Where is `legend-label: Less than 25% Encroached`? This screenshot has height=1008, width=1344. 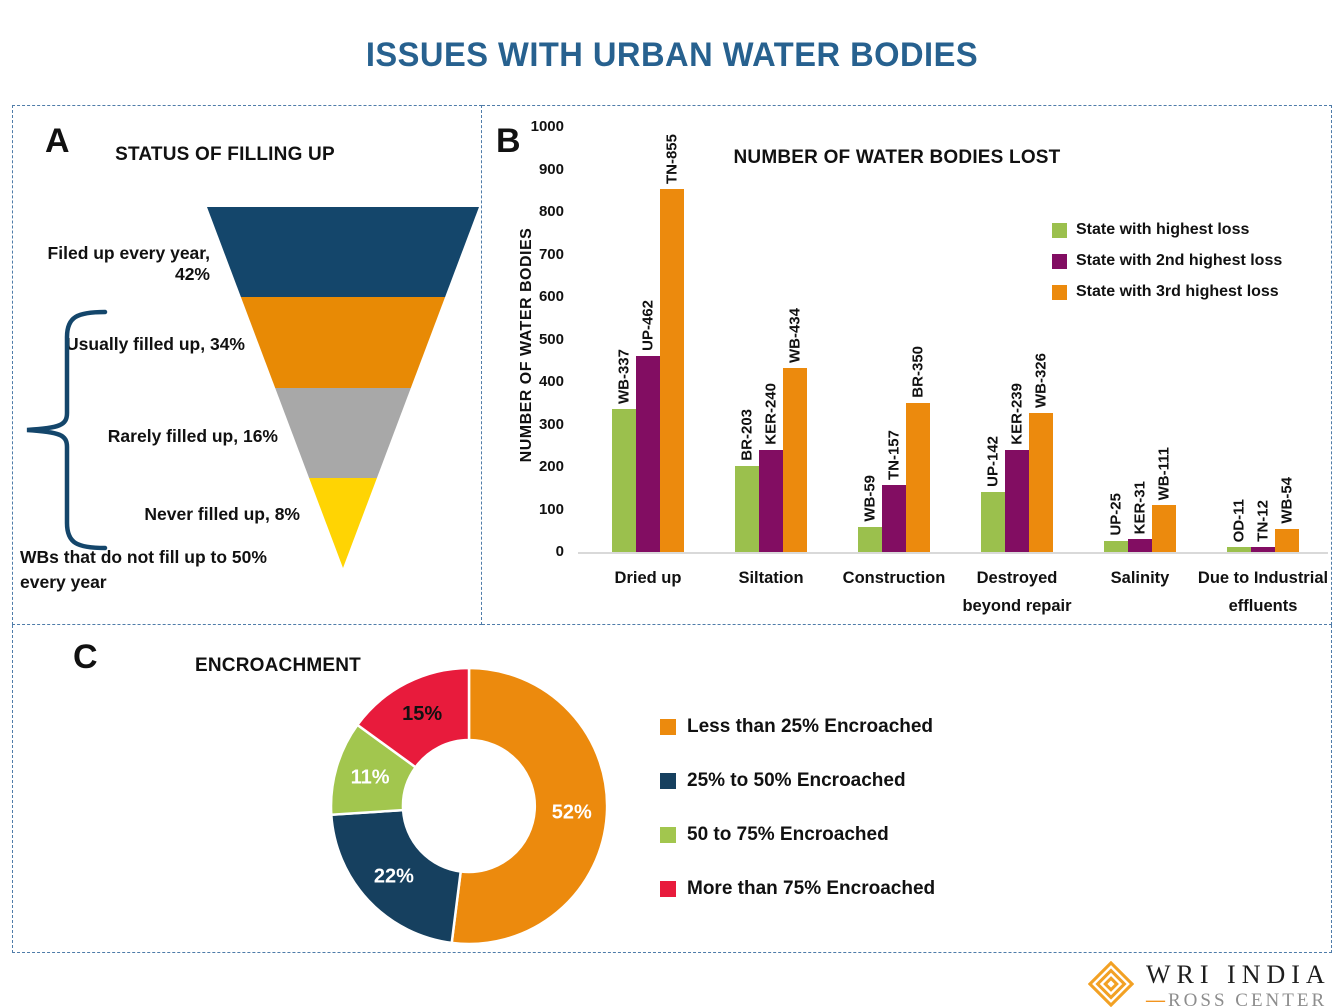 legend-label: Less than 25% Encroached is located at coordinates (810, 726).